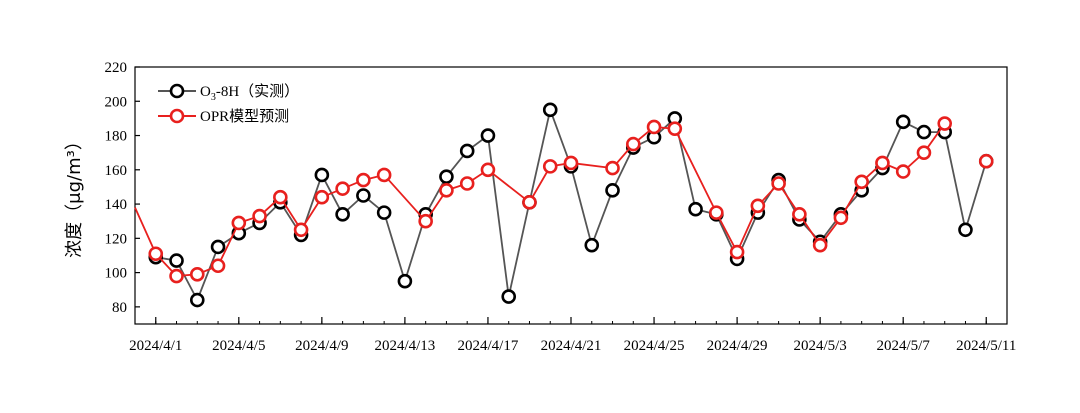 The image size is (1080, 413). I want to click on y-tick-label: 140, so click(116, 205).